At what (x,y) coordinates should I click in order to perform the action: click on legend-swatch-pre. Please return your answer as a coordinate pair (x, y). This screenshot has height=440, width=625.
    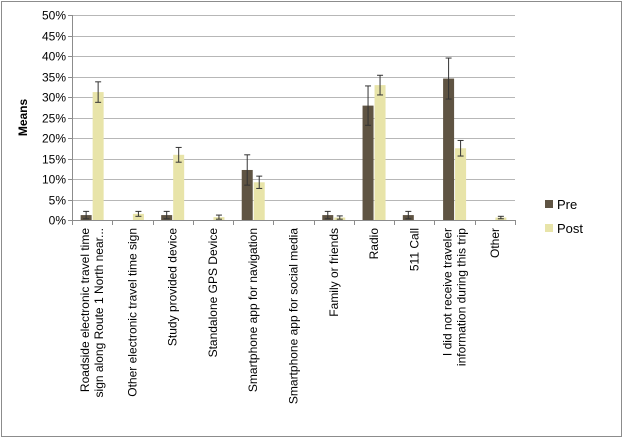
    Looking at the image, I should click on (549, 204).